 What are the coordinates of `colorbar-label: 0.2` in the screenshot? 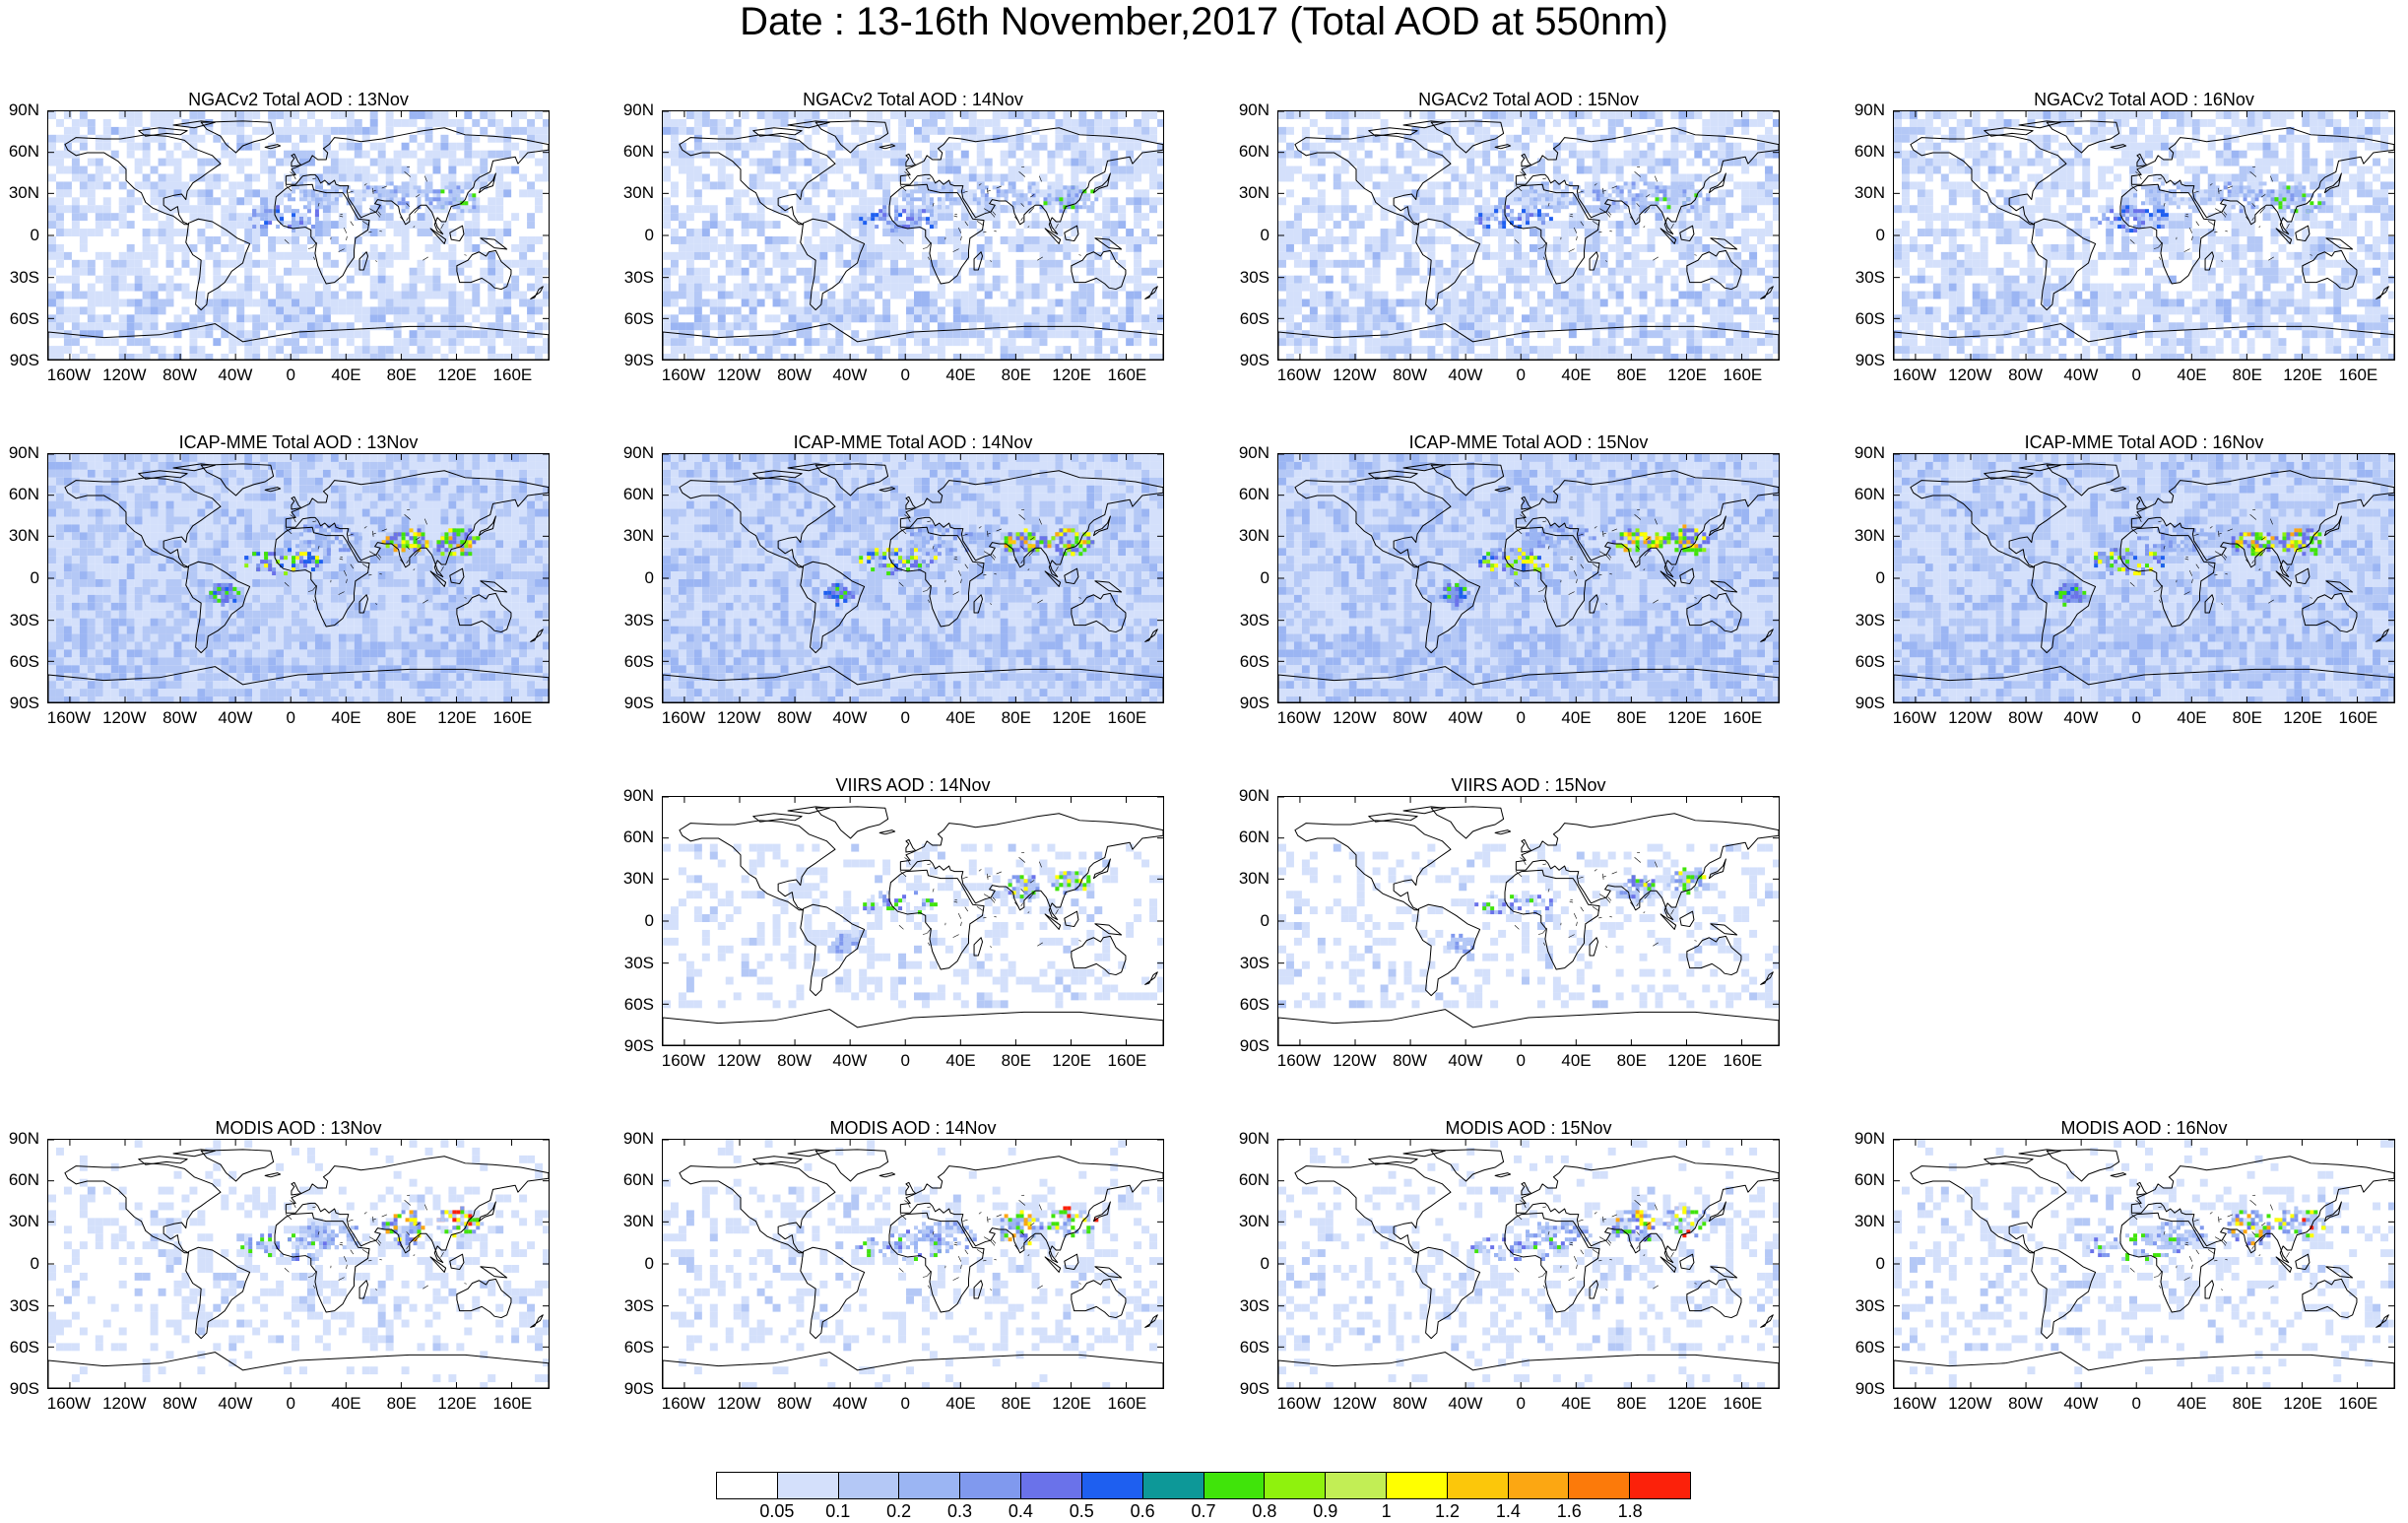 It's located at (900, 1511).